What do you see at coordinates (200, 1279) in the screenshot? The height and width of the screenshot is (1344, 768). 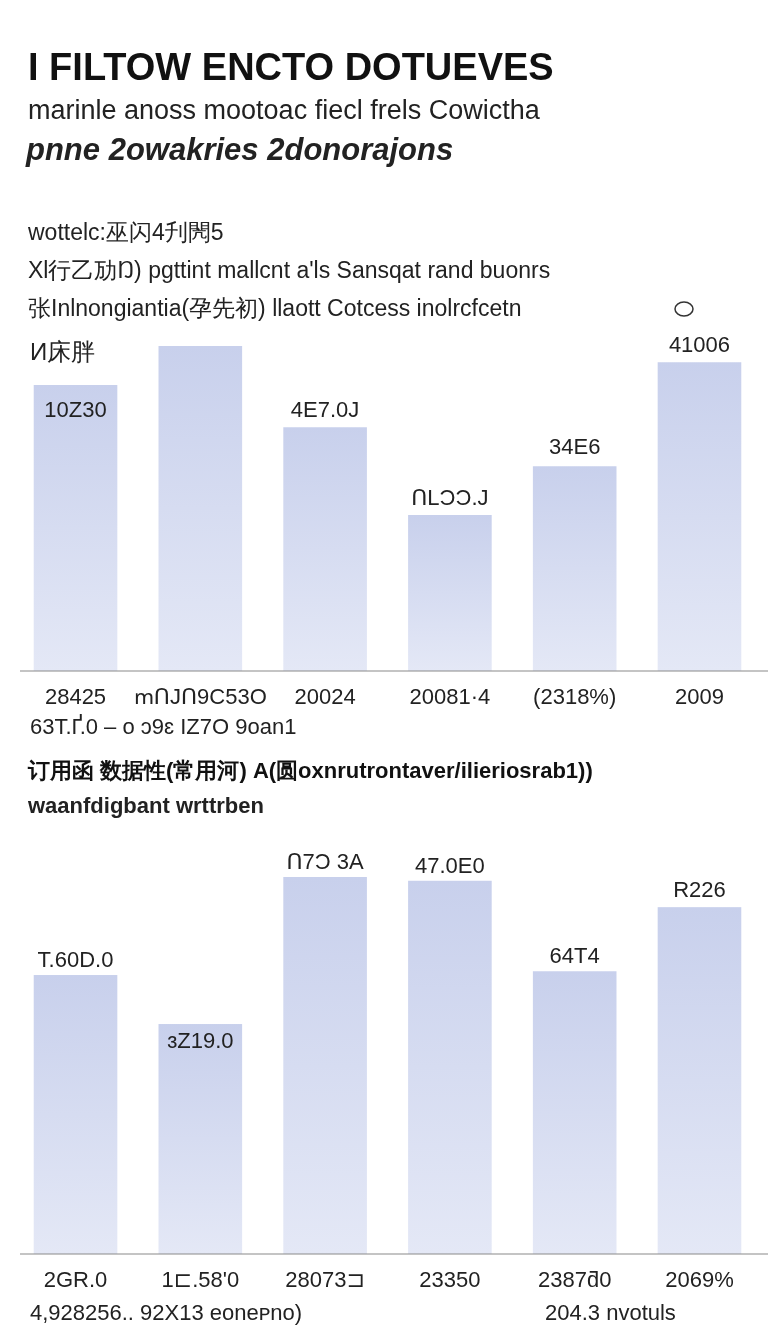 I see `x-tick-label: 1⊏.58'0` at bounding box center [200, 1279].